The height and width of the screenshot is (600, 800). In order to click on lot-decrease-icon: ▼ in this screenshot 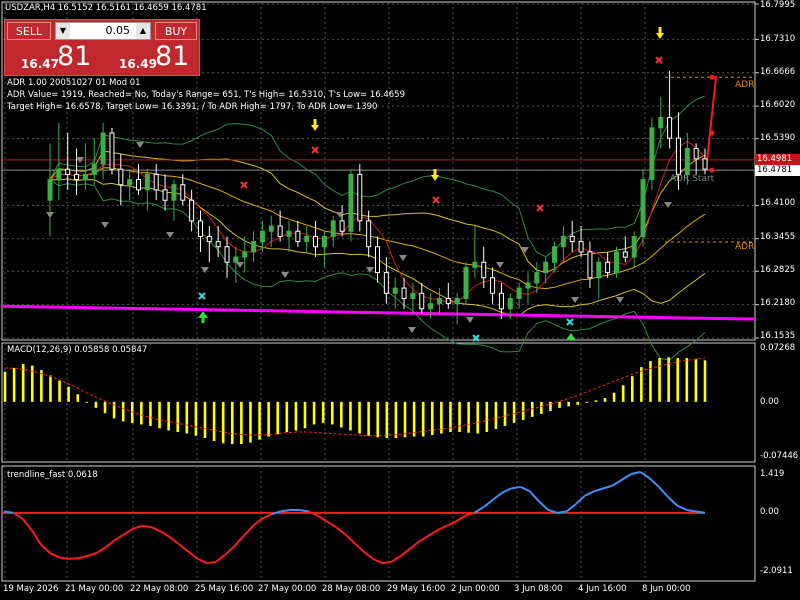, I will do `click(63, 31)`.